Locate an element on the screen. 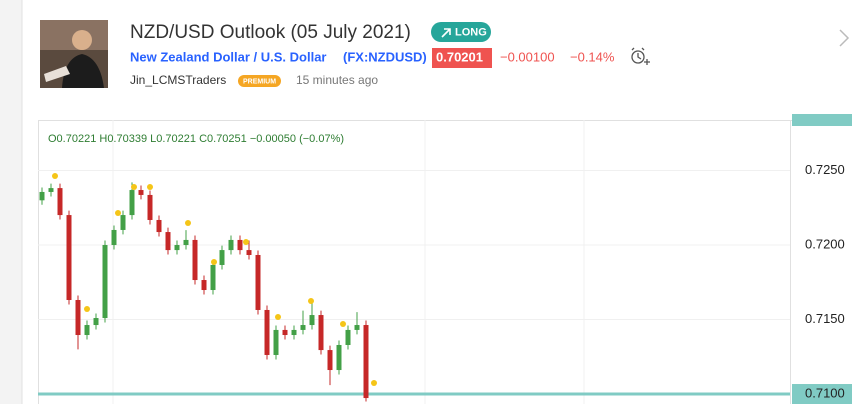  change-pct: −0.14% is located at coordinates (592, 56).